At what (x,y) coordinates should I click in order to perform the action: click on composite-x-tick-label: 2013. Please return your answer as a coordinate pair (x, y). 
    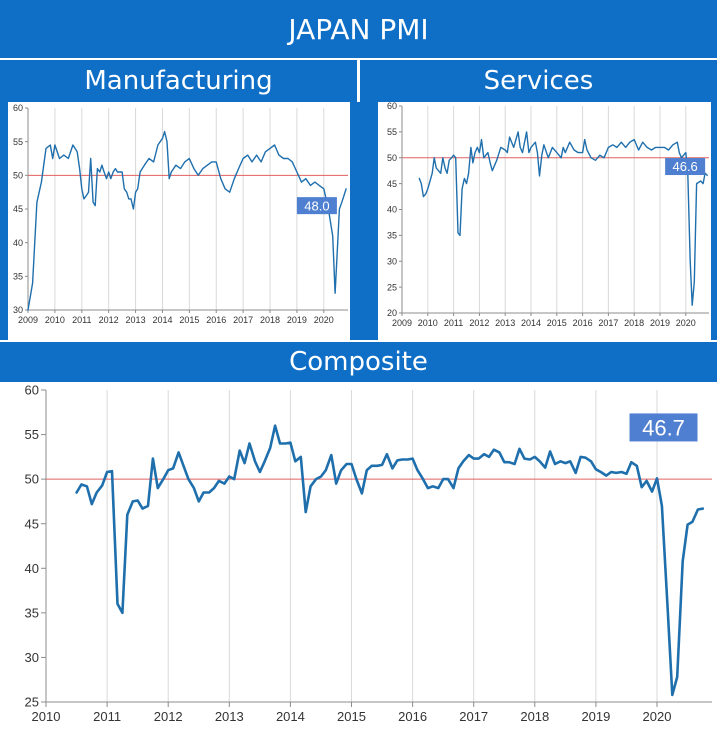
    Looking at the image, I should click on (229, 716).